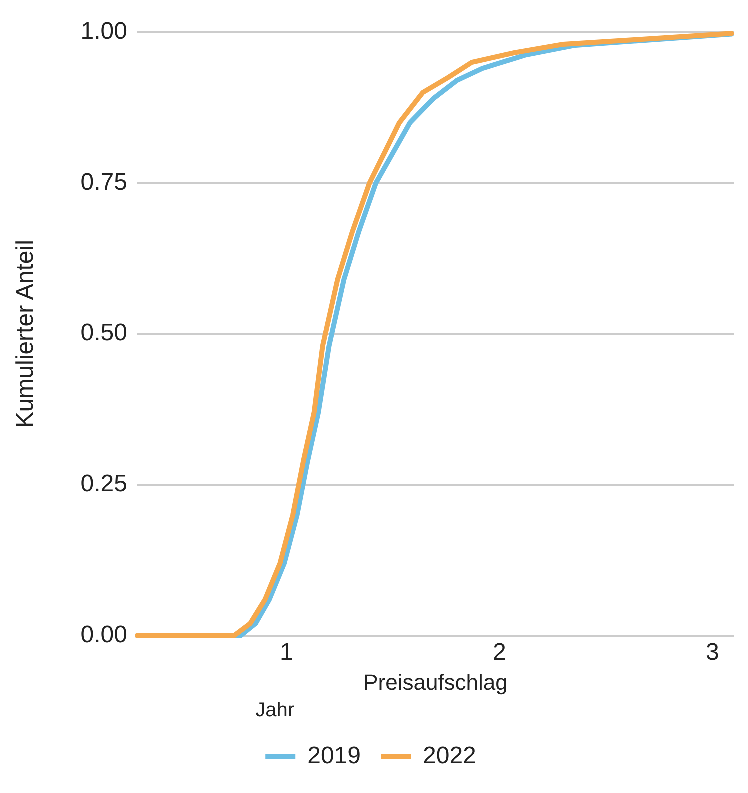 The width and height of the screenshot is (748, 793). Describe the element at coordinates (26, 334) in the screenshot. I see `y-axis-title: Kumulierter Anteil` at that location.